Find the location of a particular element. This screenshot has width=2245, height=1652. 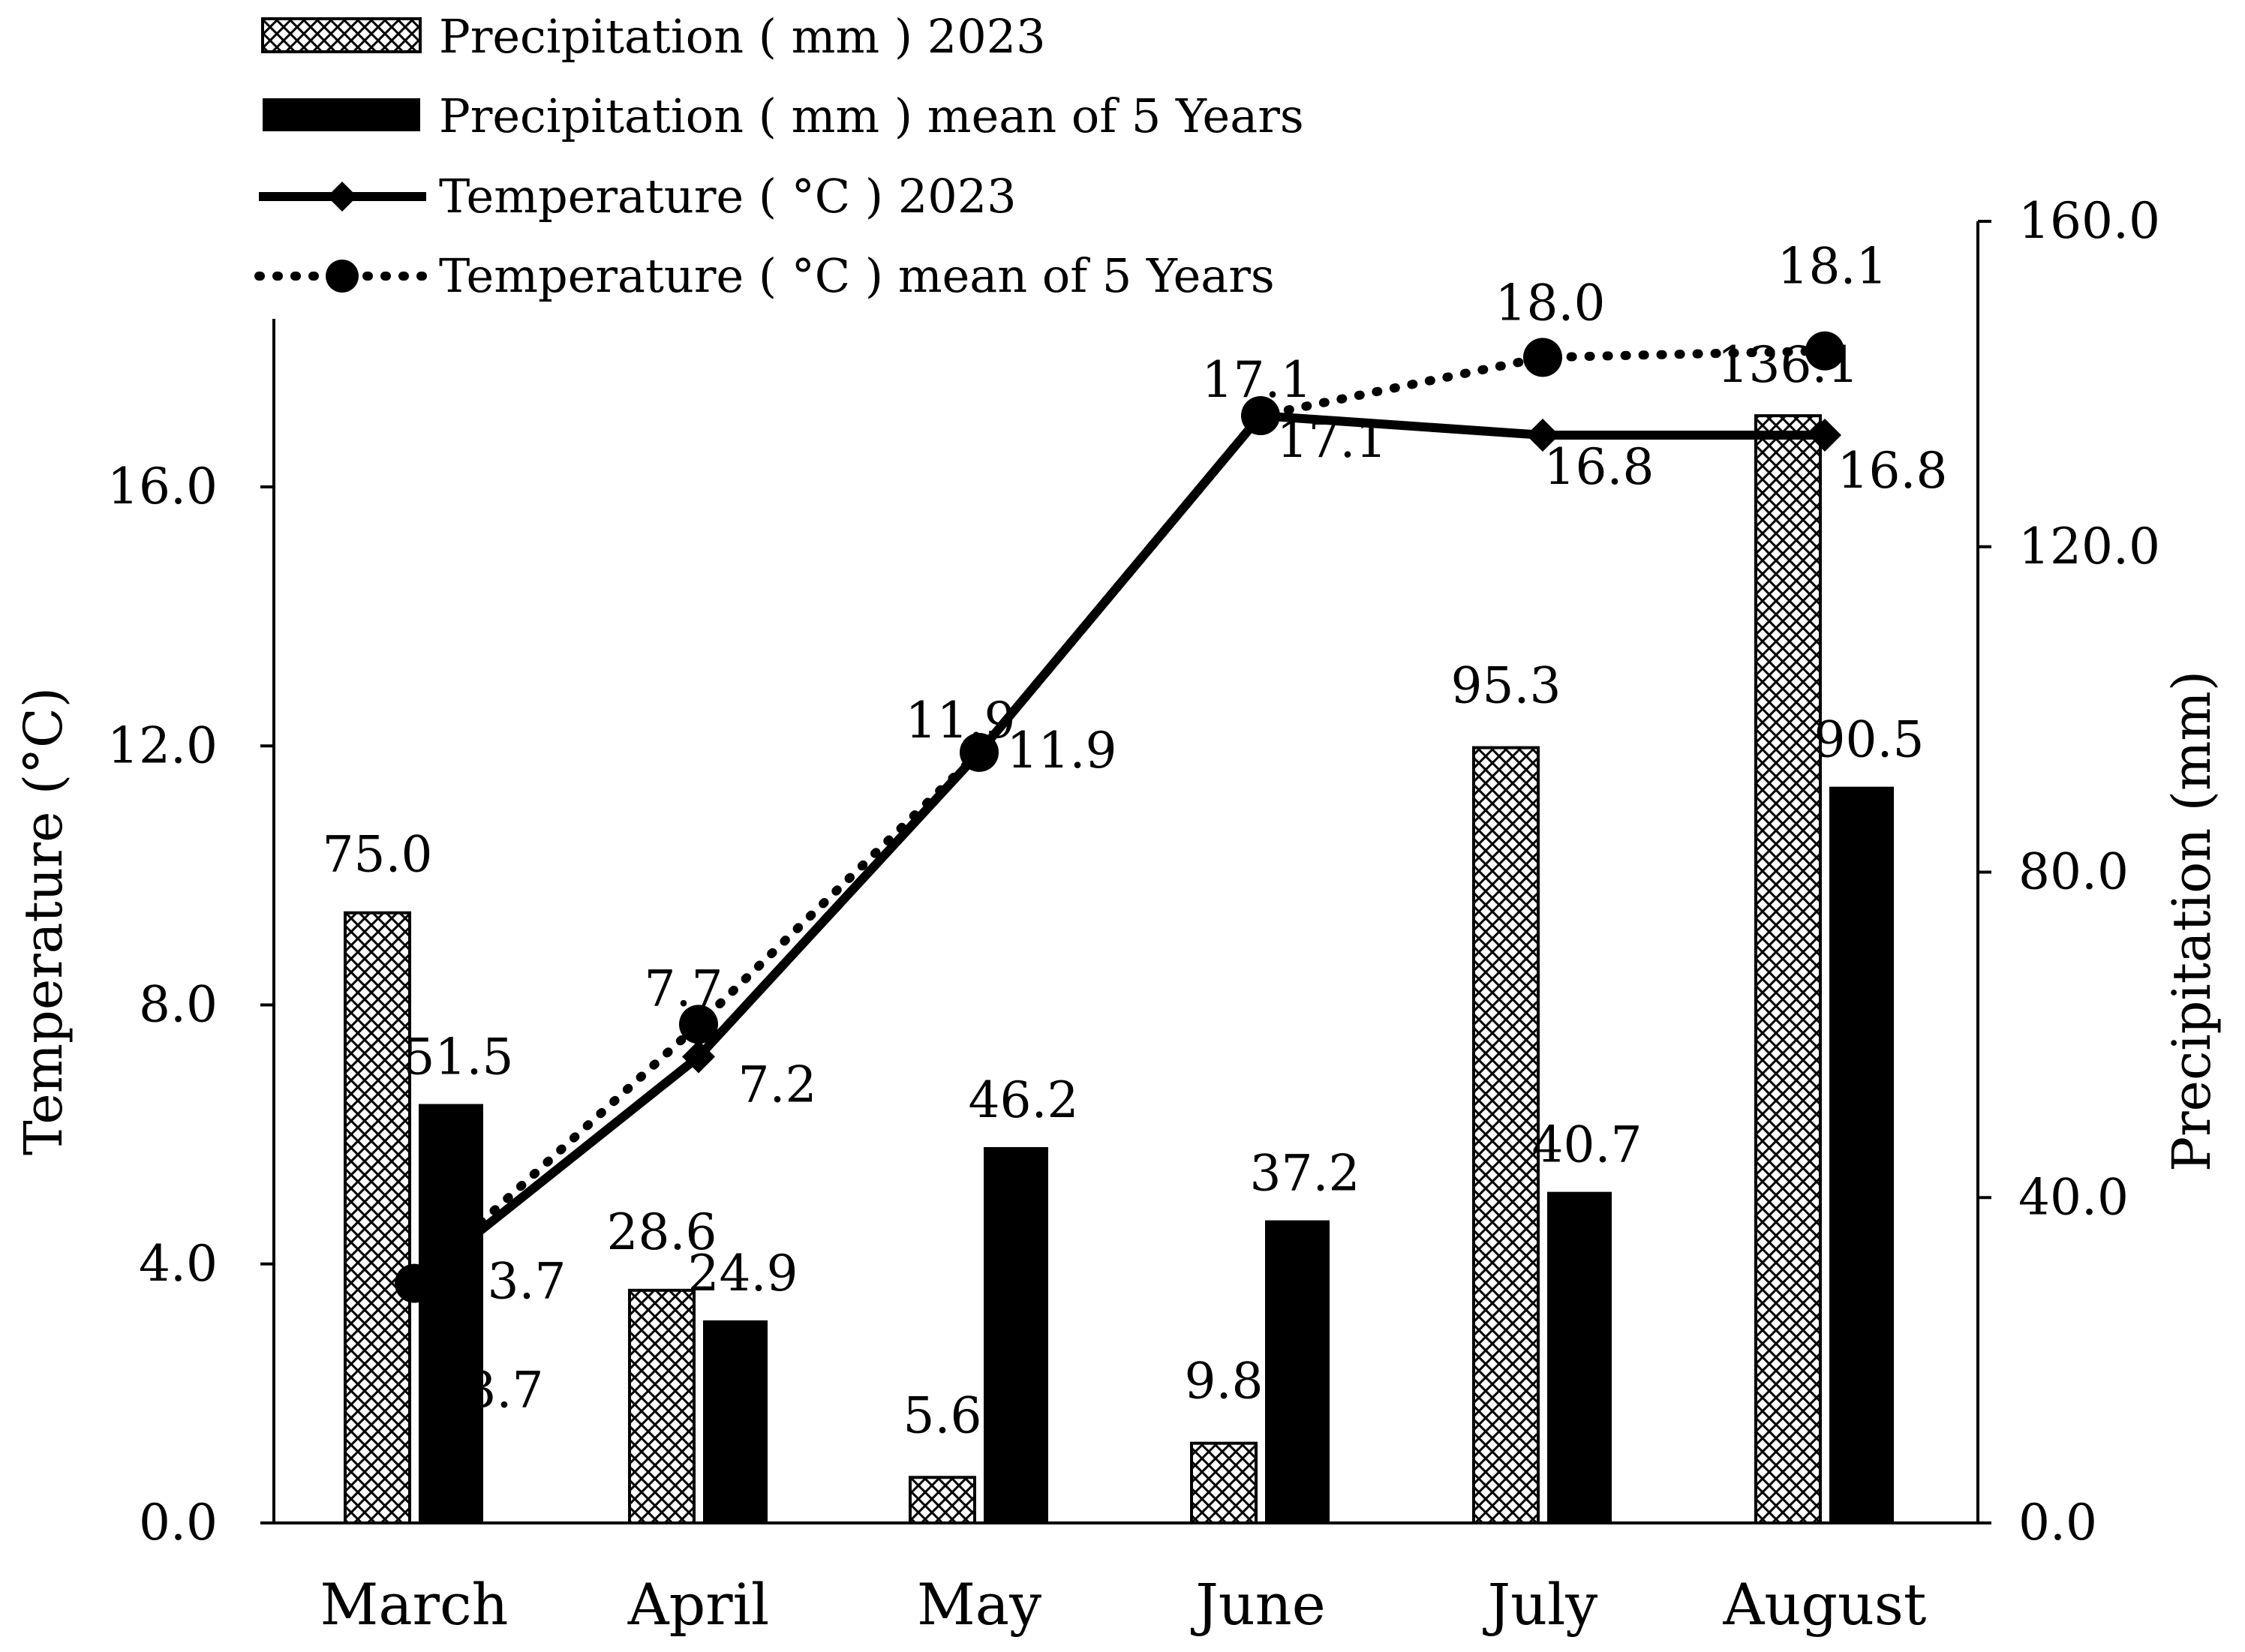

x-category-label: April is located at coordinates (698, 1604).